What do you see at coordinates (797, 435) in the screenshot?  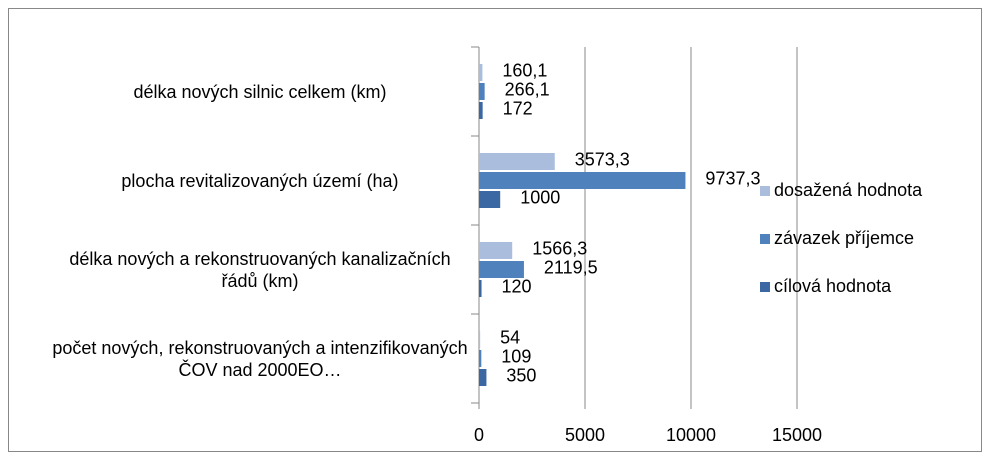 I see `x-tick-label: 15000` at bounding box center [797, 435].